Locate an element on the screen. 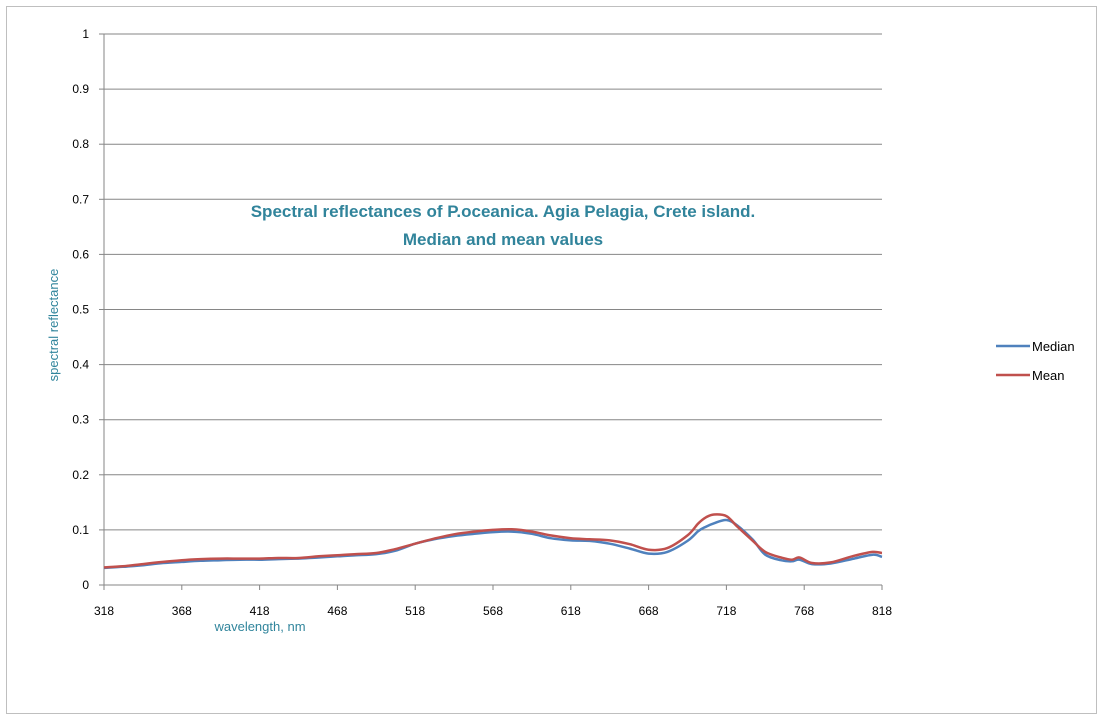 The width and height of the screenshot is (1105, 724). x-tick-label: 518 is located at coordinates (415, 611).